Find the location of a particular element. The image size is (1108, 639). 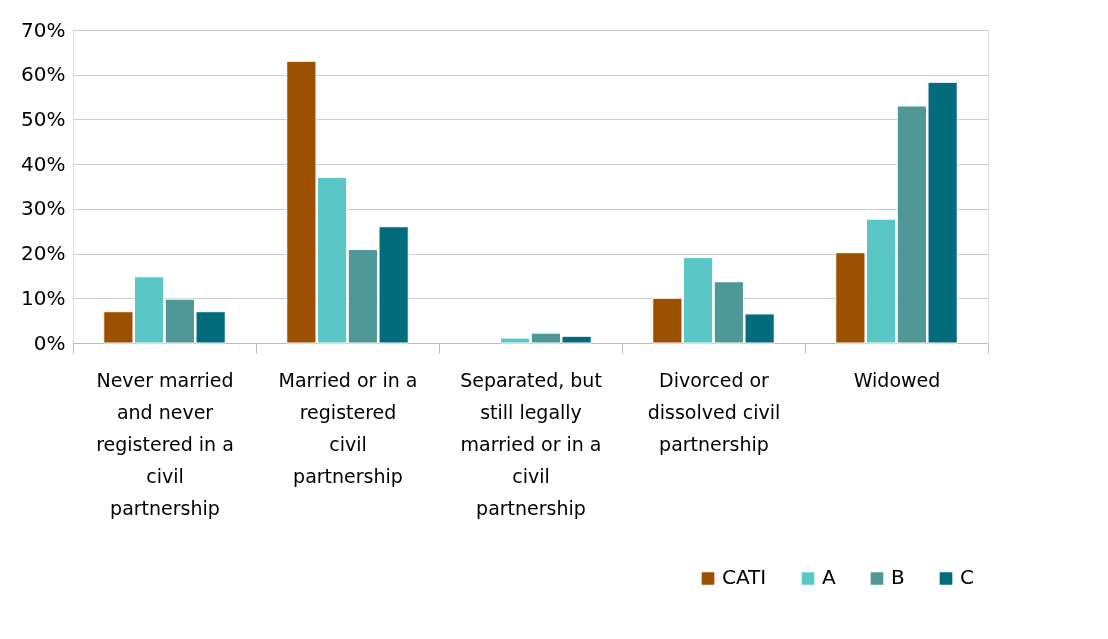

x-tick-label: Married or in a registered civil partnership is located at coordinates (348, 427).